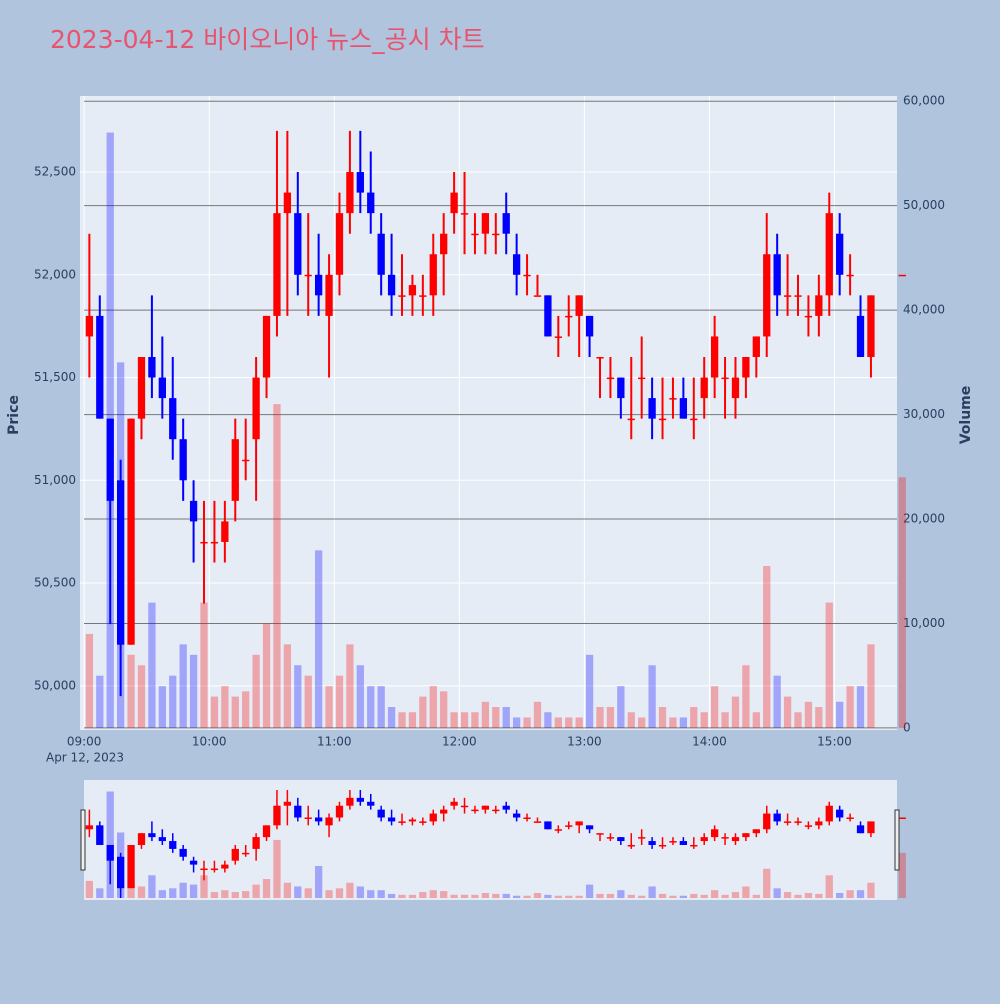 This screenshot has height=1004, width=1000. Describe the element at coordinates (490, 840) in the screenshot. I see `range-slider` at that location.